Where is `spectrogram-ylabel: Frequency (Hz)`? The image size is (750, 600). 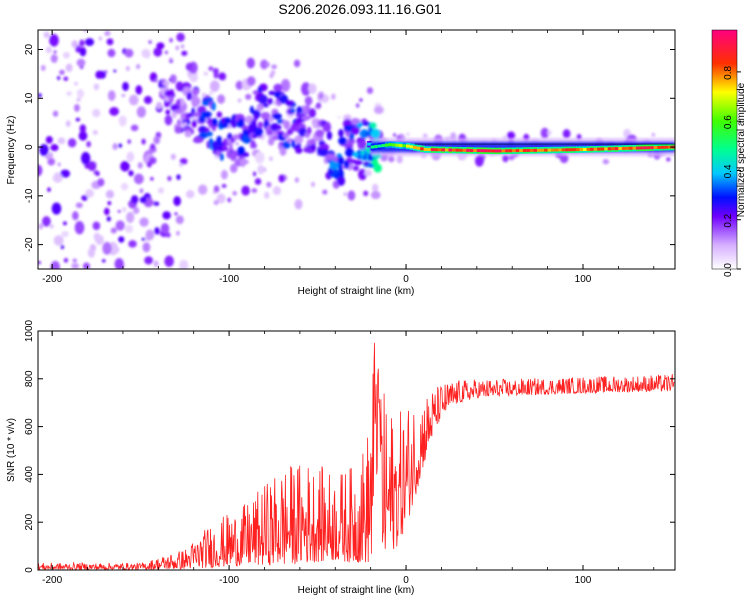 spectrogram-ylabel: Frequency (Hz) is located at coordinates (11, 150).